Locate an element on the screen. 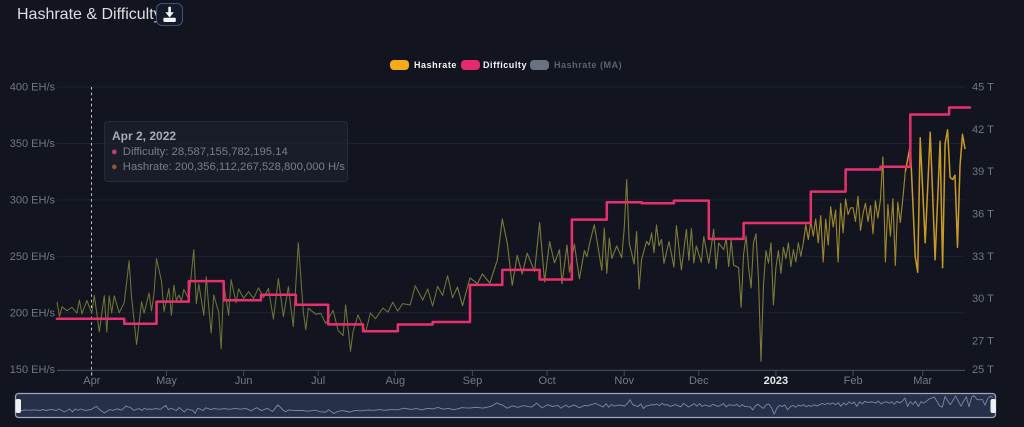 The image size is (1024, 427). svg-text: Jun is located at coordinates (244, 381).